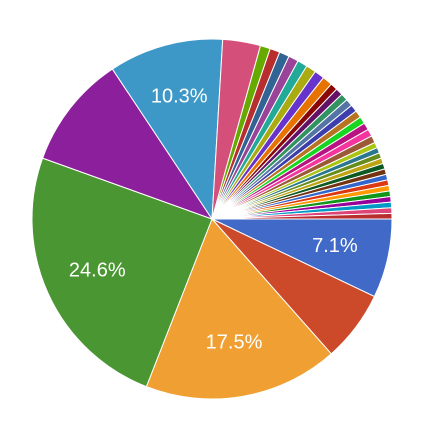 This screenshot has width=428, height=436. I want to click on slice-label: 17.5%, so click(234, 342).